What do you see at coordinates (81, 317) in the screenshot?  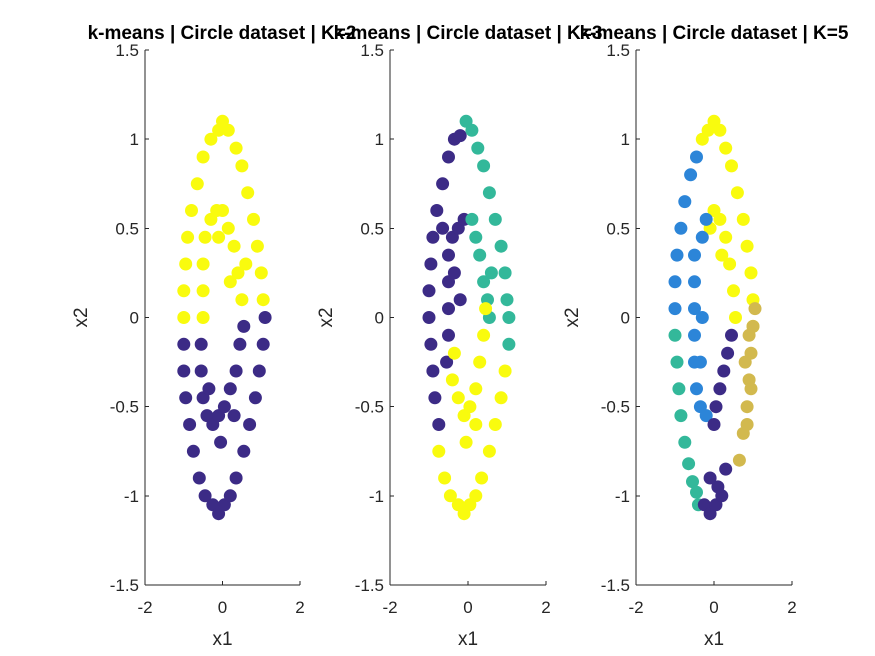 I see `y-axis-label: x2` at bounding box center [81, 317].